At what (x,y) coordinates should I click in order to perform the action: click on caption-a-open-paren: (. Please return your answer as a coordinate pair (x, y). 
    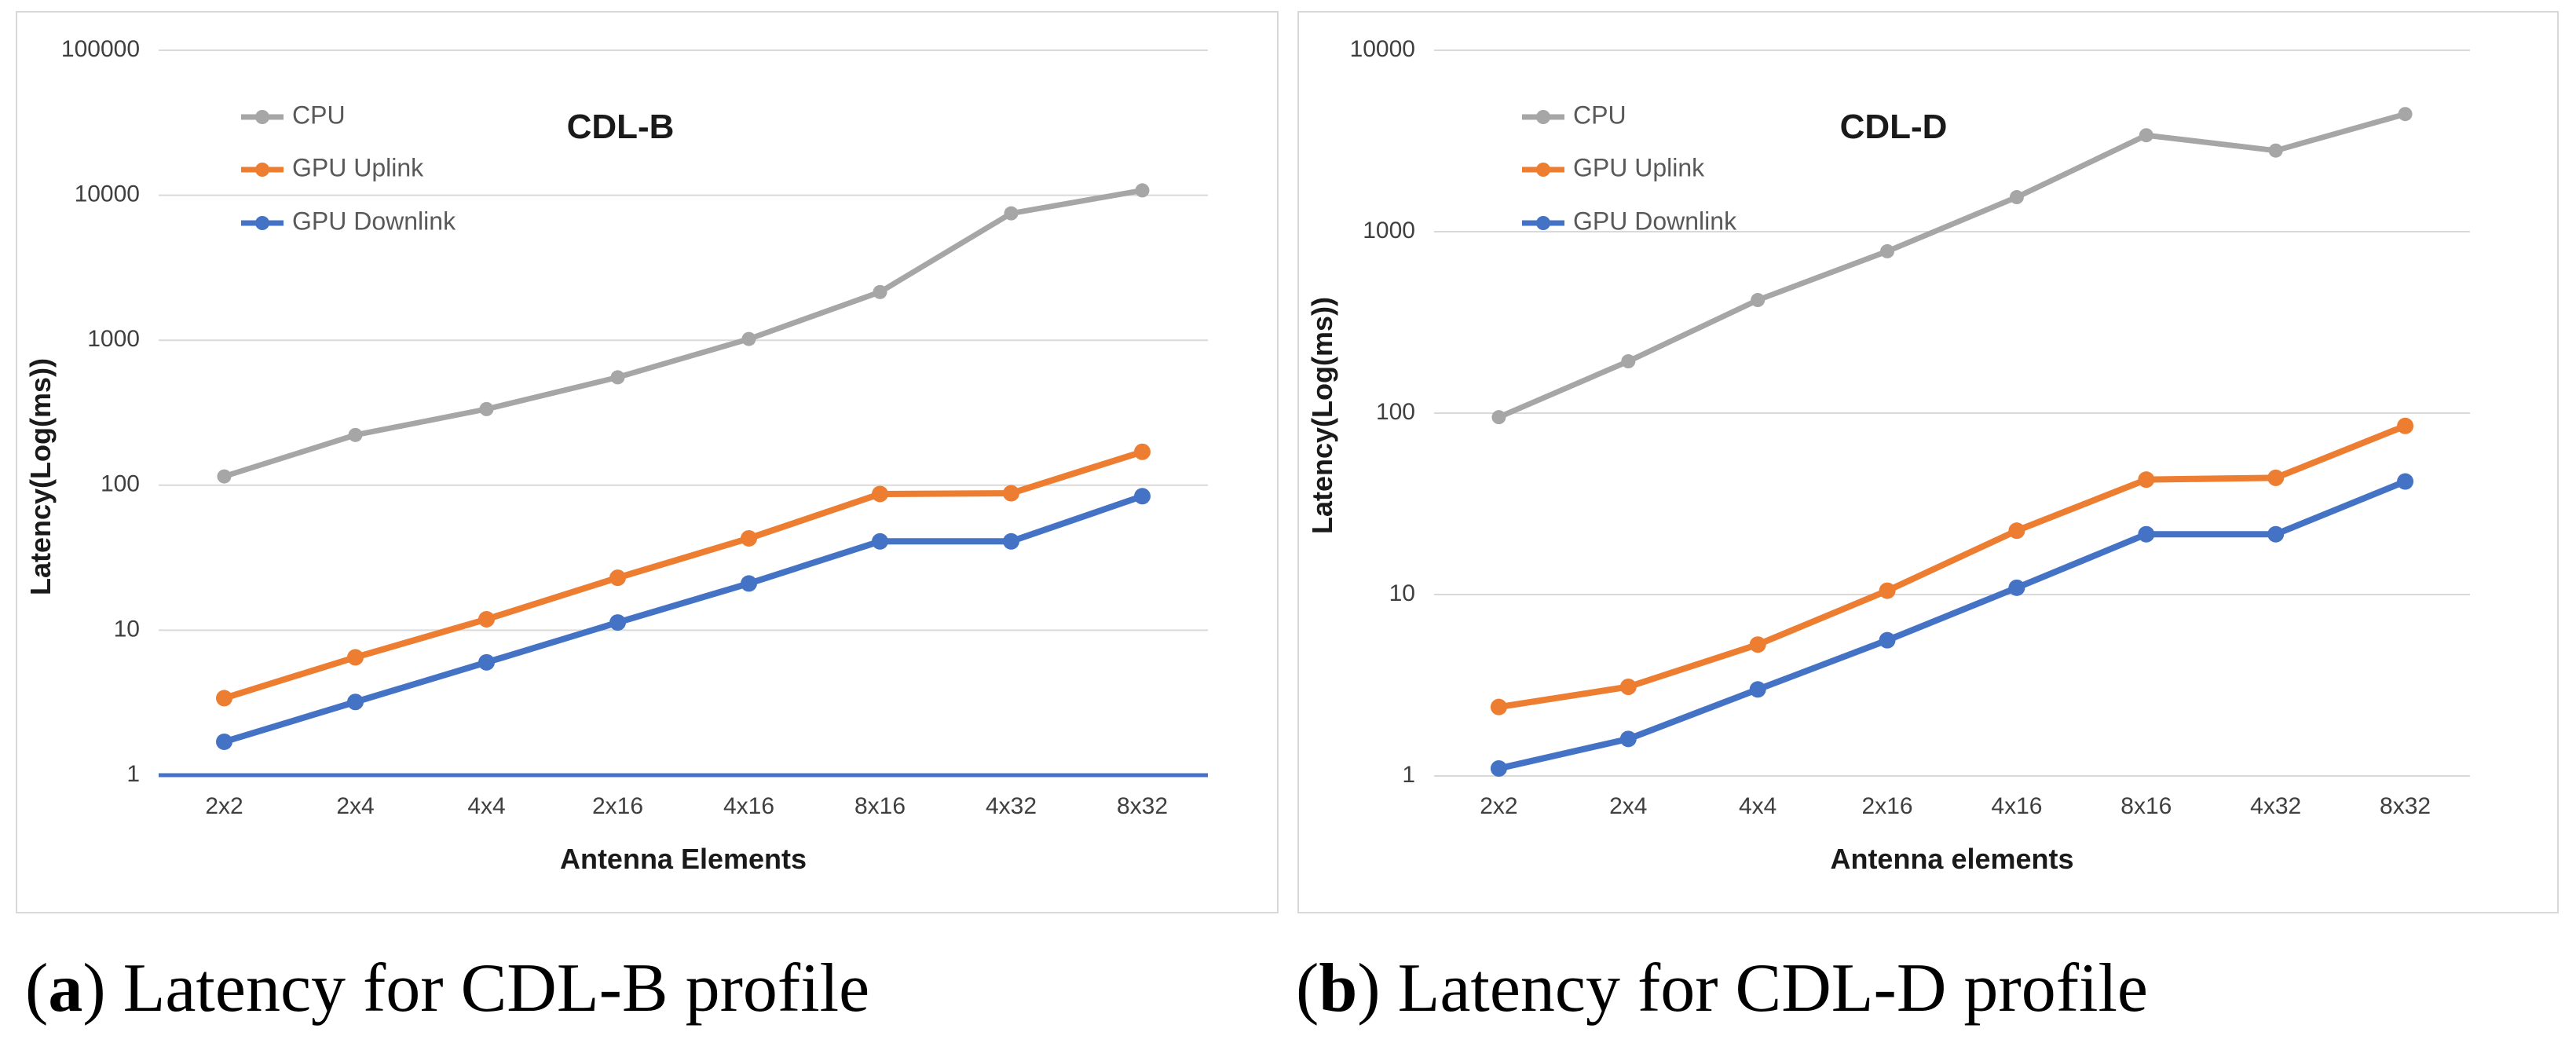
    Looking at the image, I should click on (37, 988).